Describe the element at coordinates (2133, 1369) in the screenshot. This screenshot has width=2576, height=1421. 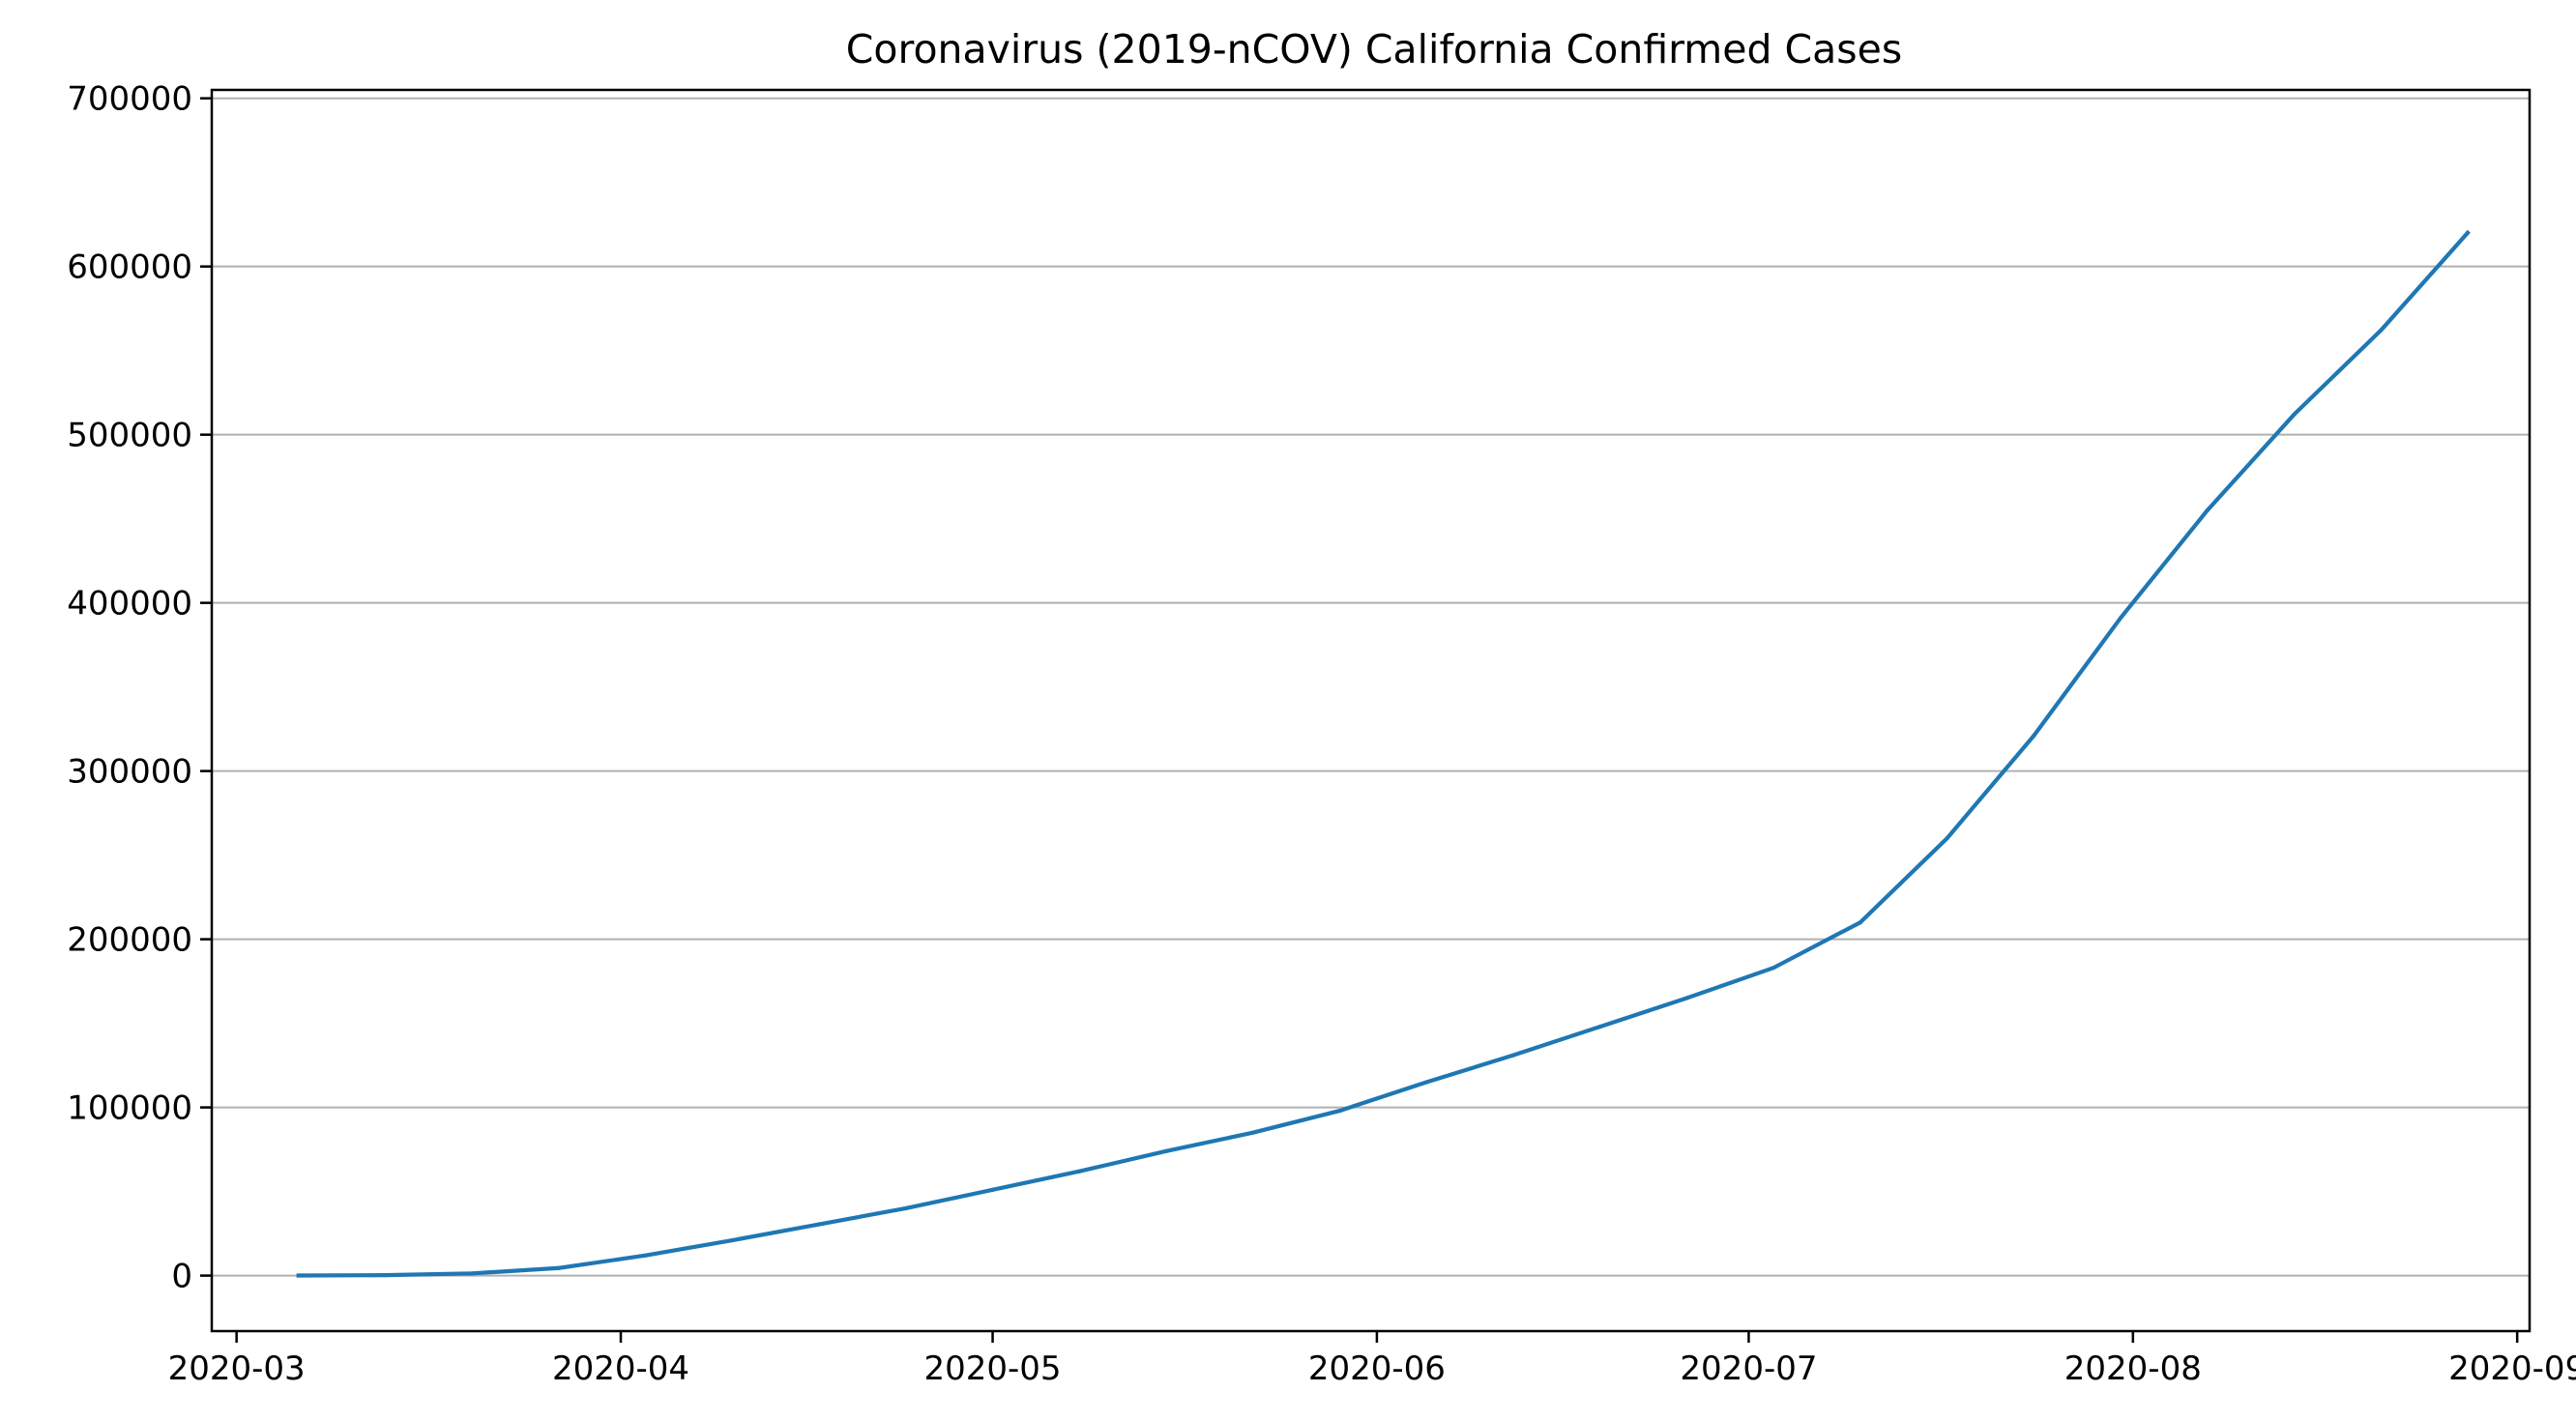
I see `x-tick-label: 2020-08` at that location.